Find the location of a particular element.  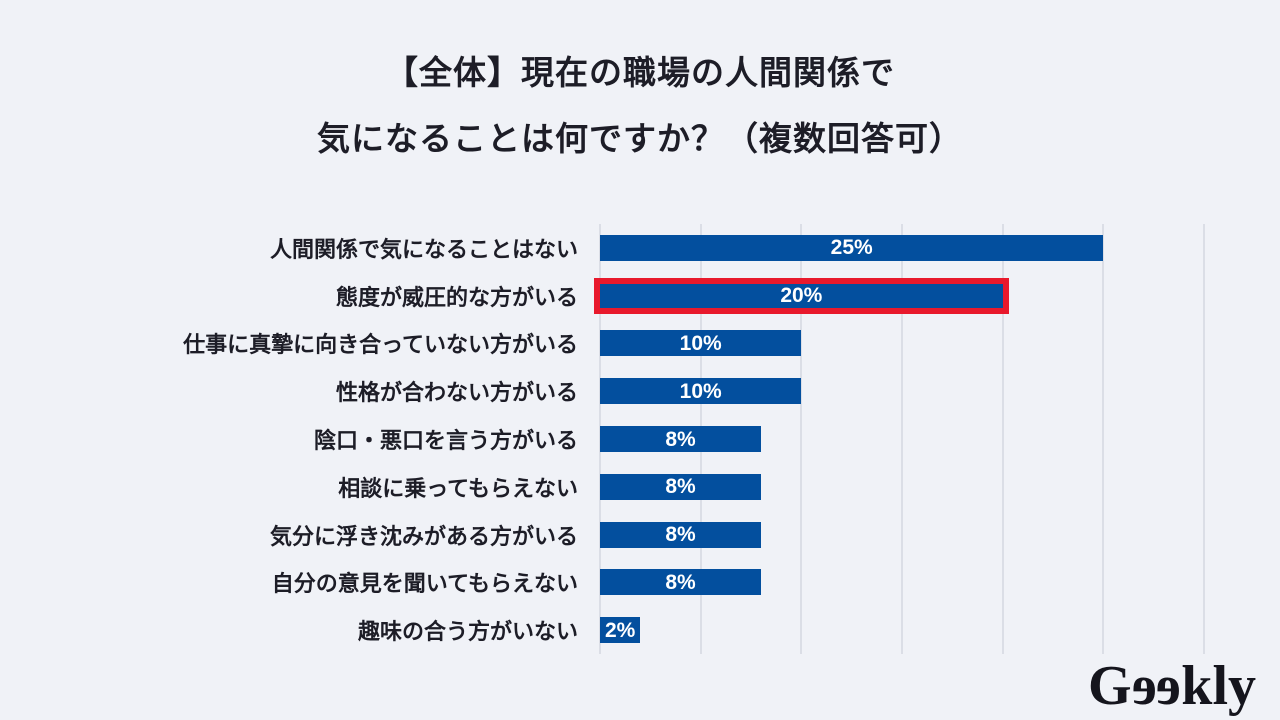

category-label: 相談に乗ってもらえない is located at coordinates (458, 488).